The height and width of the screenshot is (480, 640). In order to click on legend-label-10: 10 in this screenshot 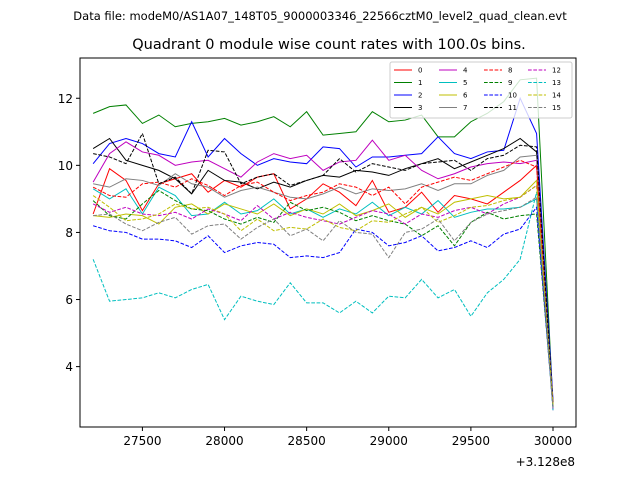, I will do `click(512, 96)`.